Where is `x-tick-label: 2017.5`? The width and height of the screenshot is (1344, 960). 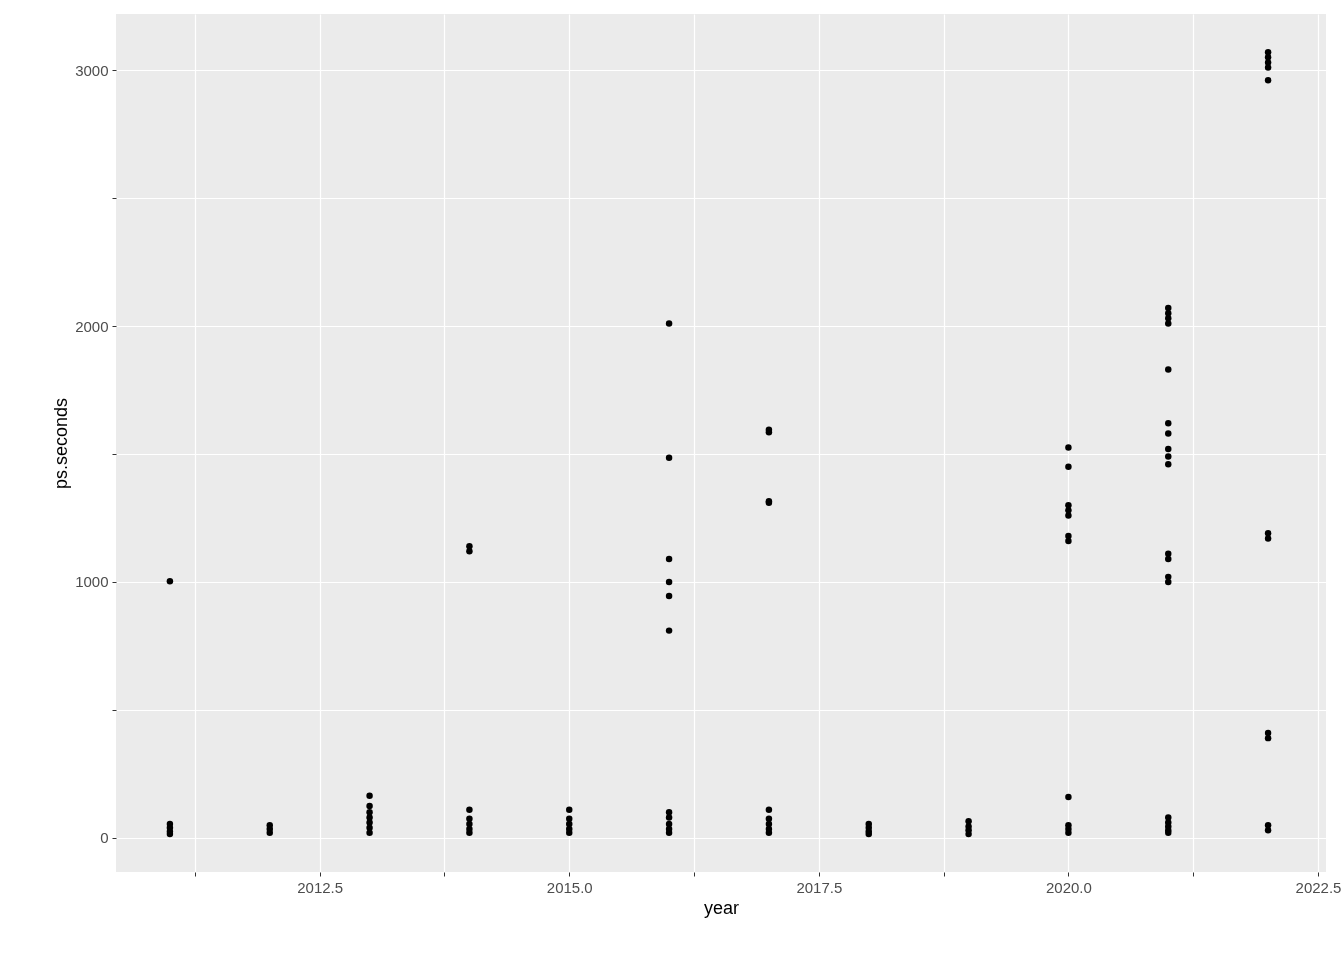
x-tick-label: 2017.5 is located at coordinates (819, 887).